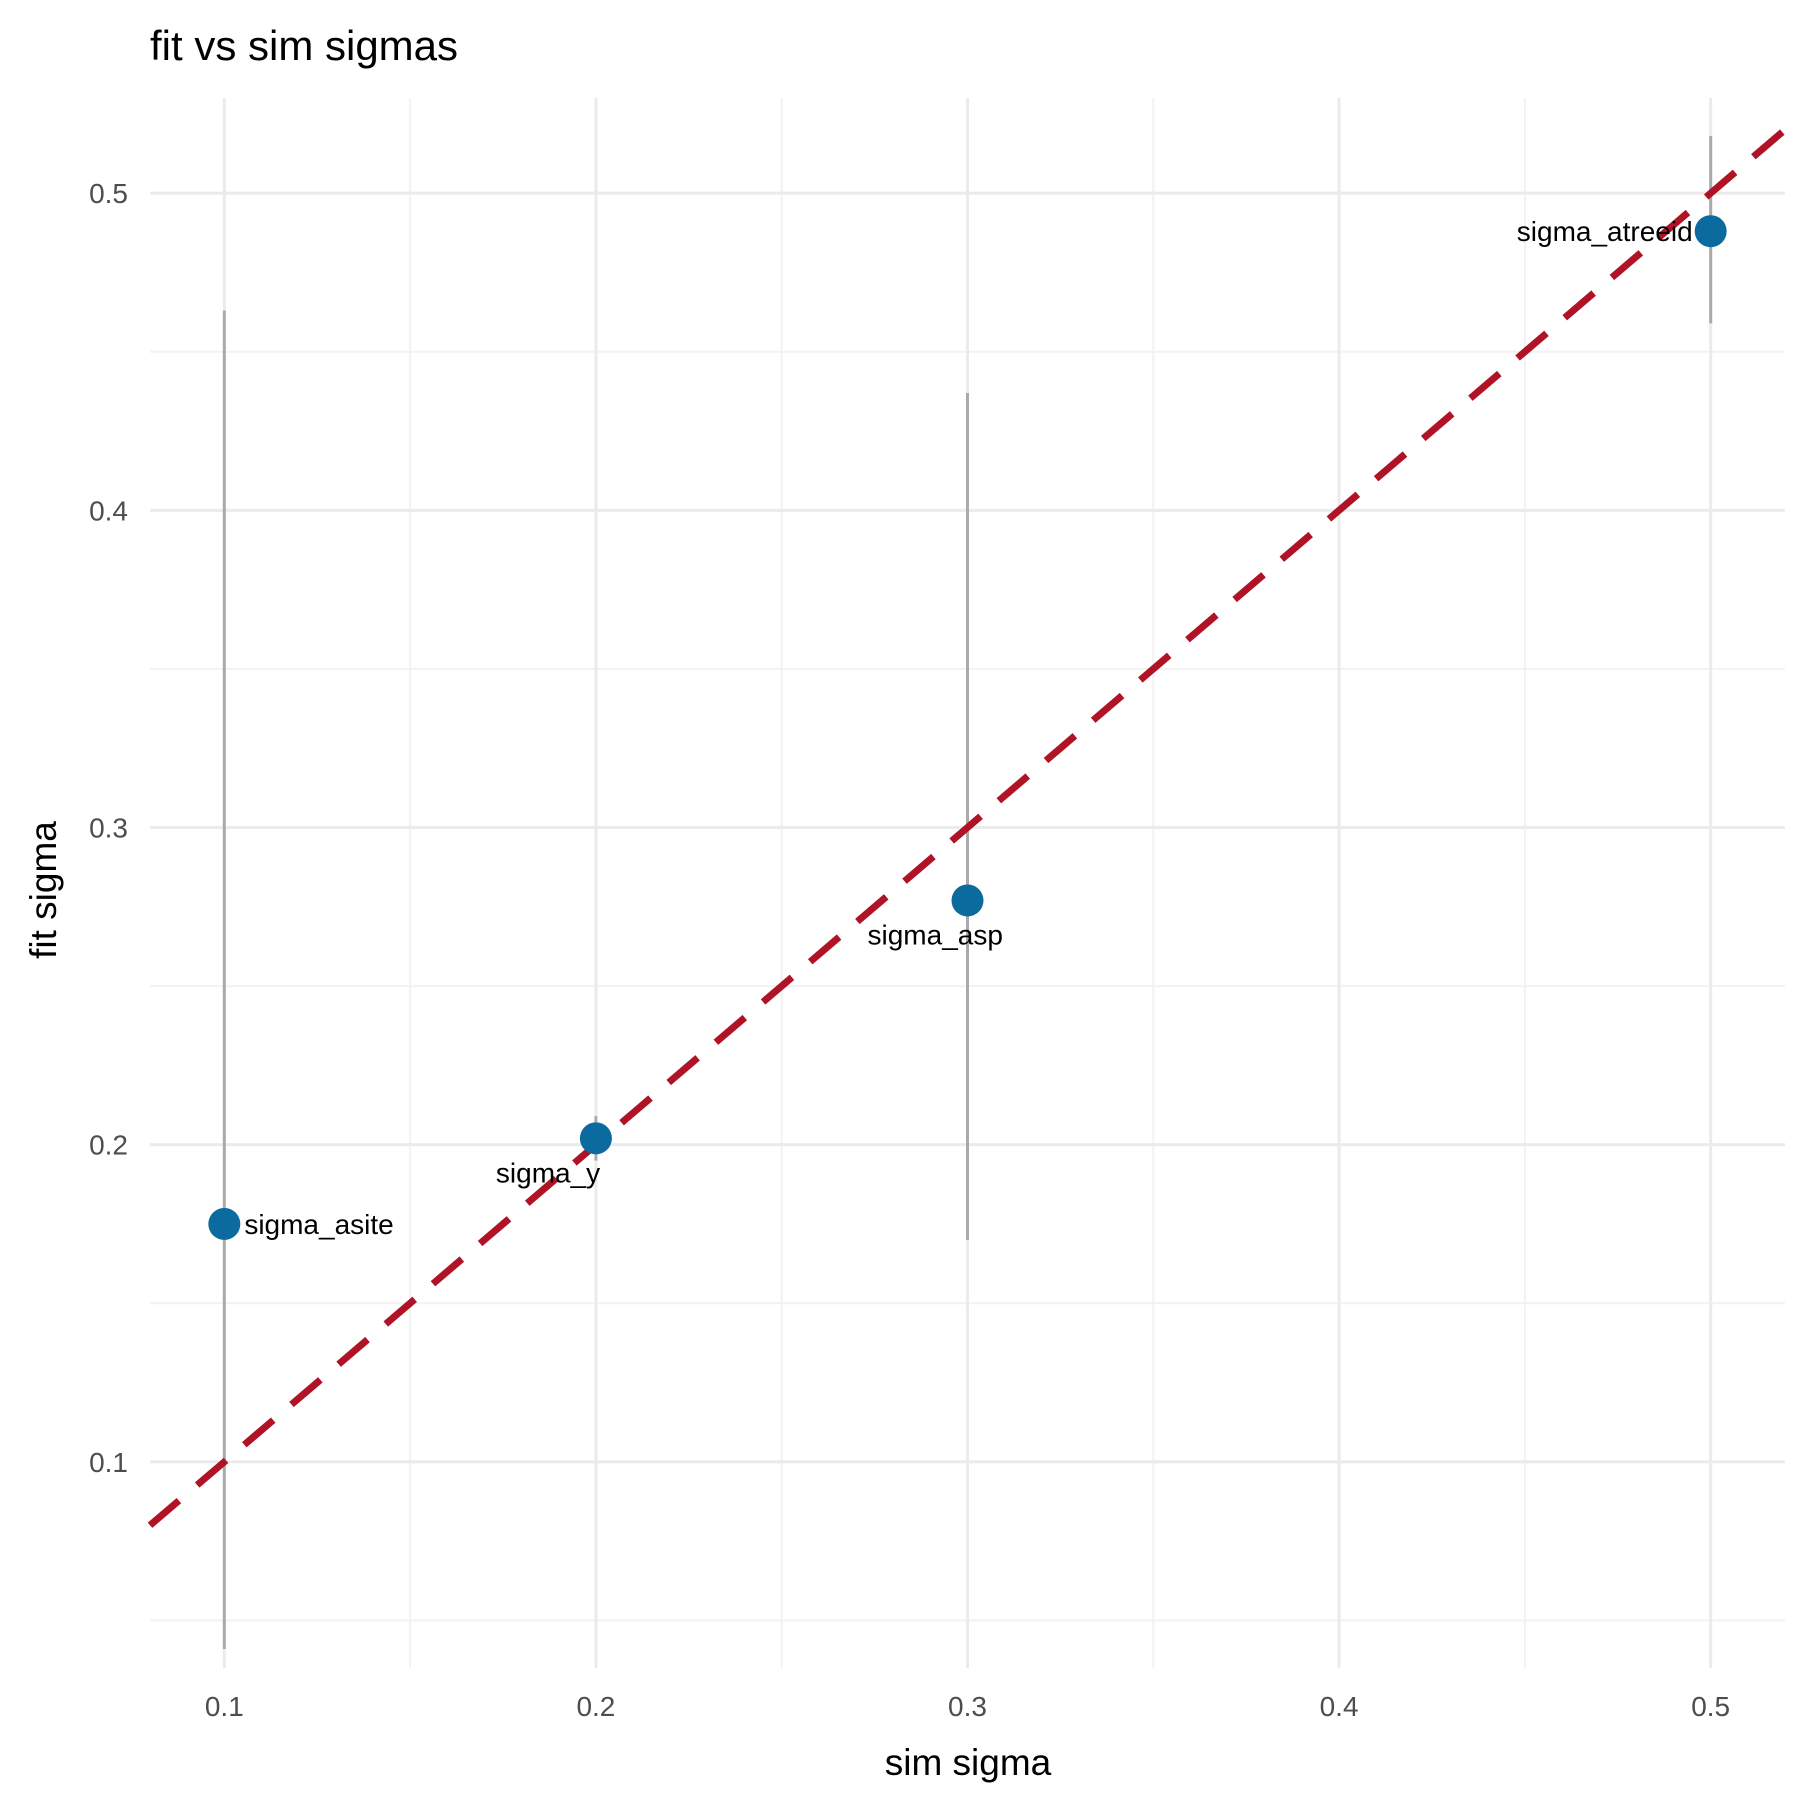  What do you see at coordinates (1605, 231) in the screenshot?
I see `point-label: sigma_atreeid` at bounding box center [1605, 231].